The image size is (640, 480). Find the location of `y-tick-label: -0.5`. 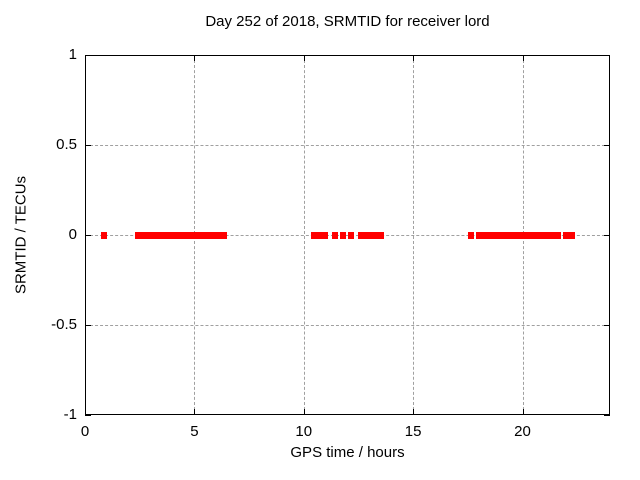

y-tick-label: -0.5 is located at coordinates (64, 324).